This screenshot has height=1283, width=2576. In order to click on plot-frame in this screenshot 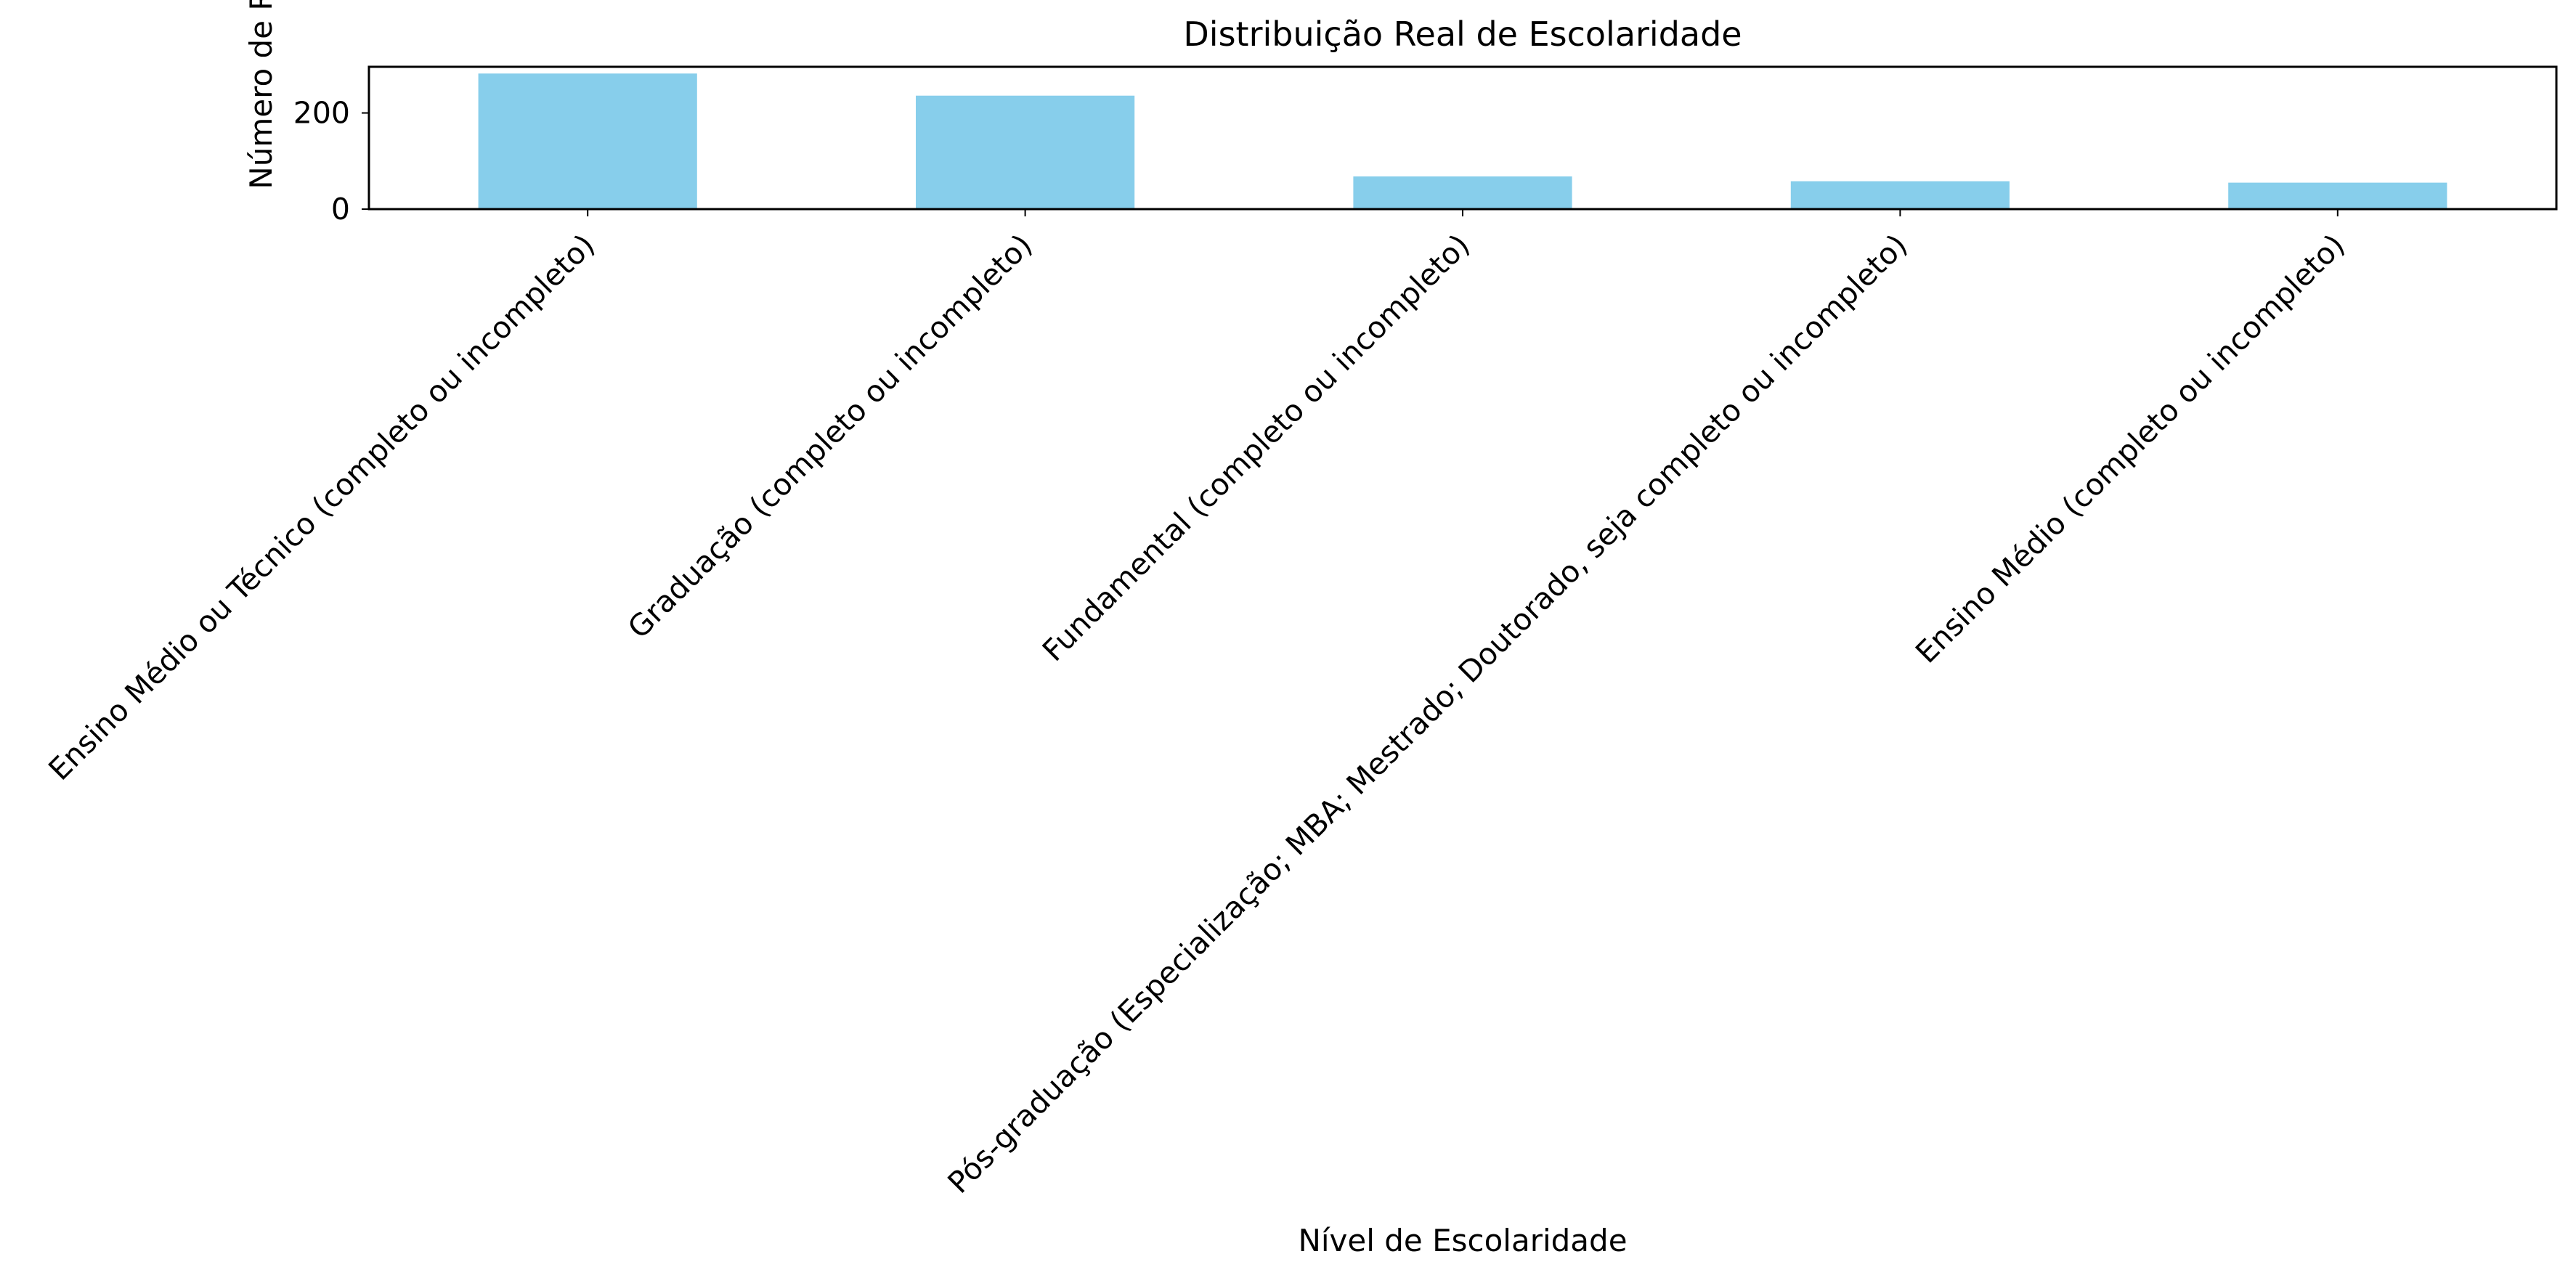, I will do `click(1462, 138)`.